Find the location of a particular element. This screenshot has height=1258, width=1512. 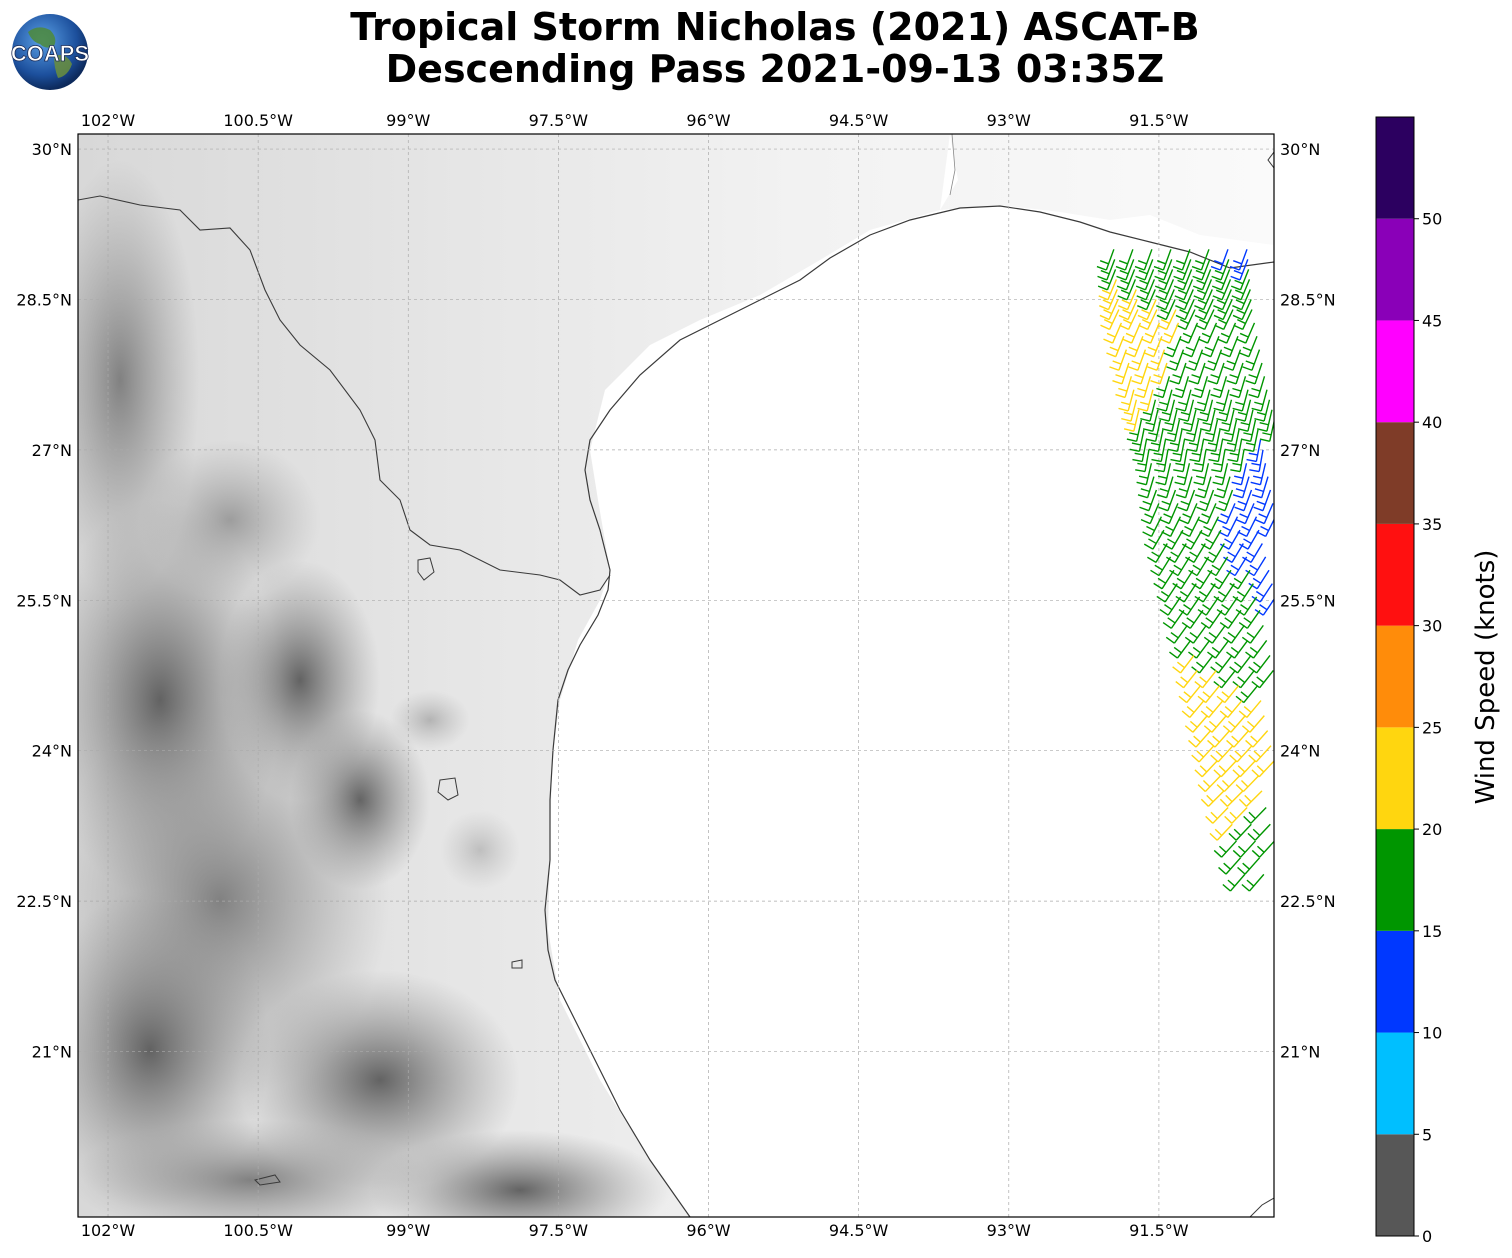

lat-tick-label-right: 24°N is located at coordinates (1300, 751).